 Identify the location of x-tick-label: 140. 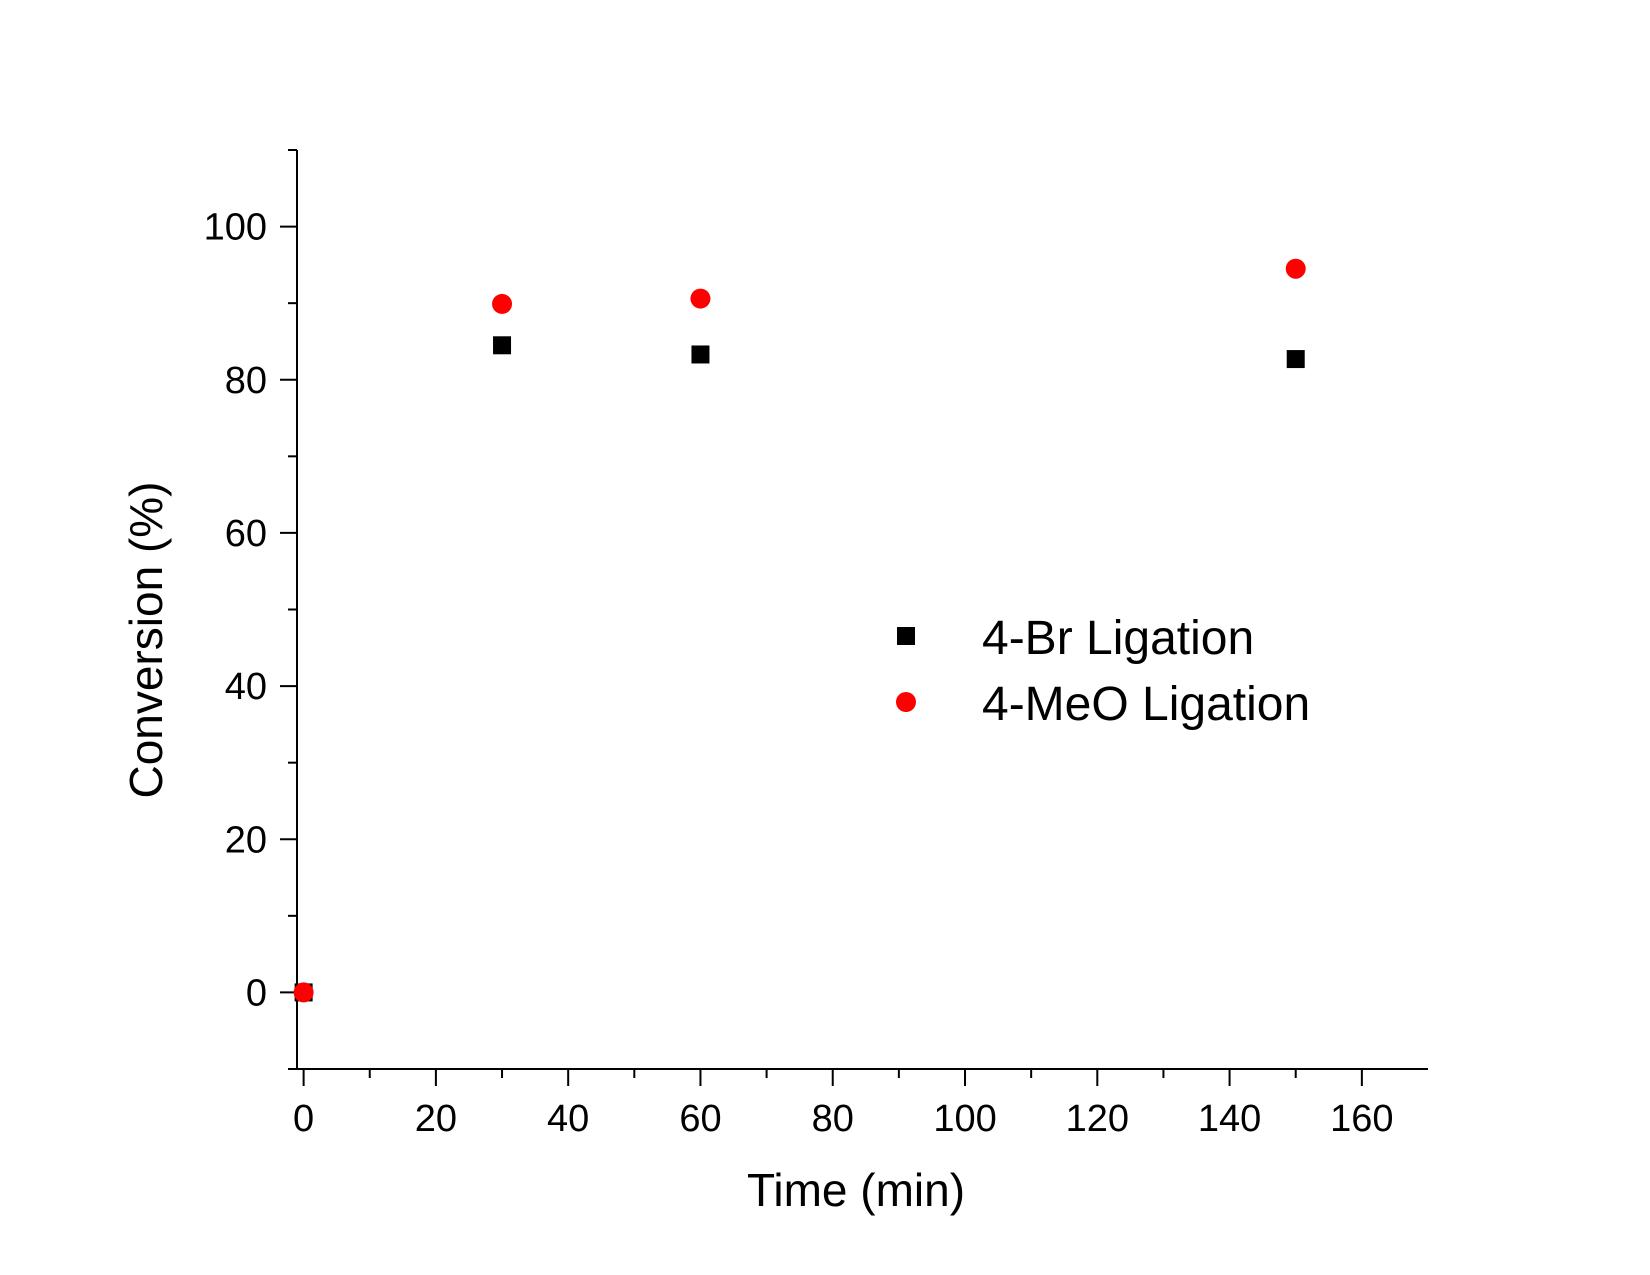
(1229, 1119).